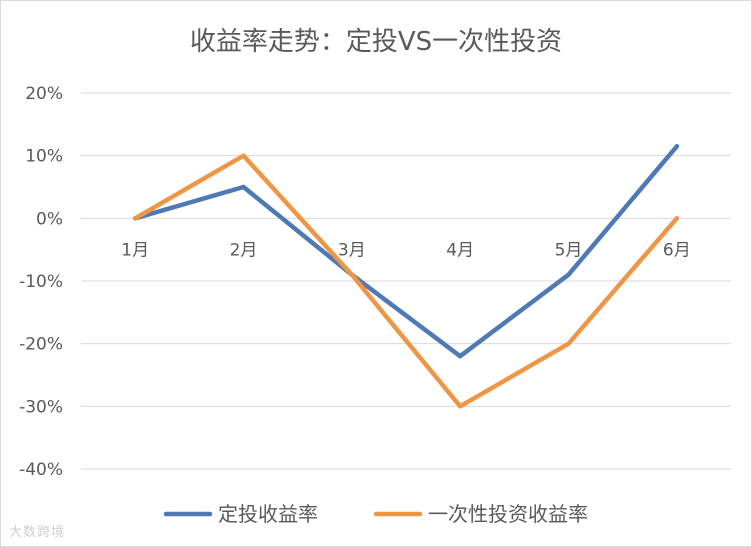  Describe the element at coordinates (44, 94) in the screenshot. I see `y-tick-label: 20%` at that location.